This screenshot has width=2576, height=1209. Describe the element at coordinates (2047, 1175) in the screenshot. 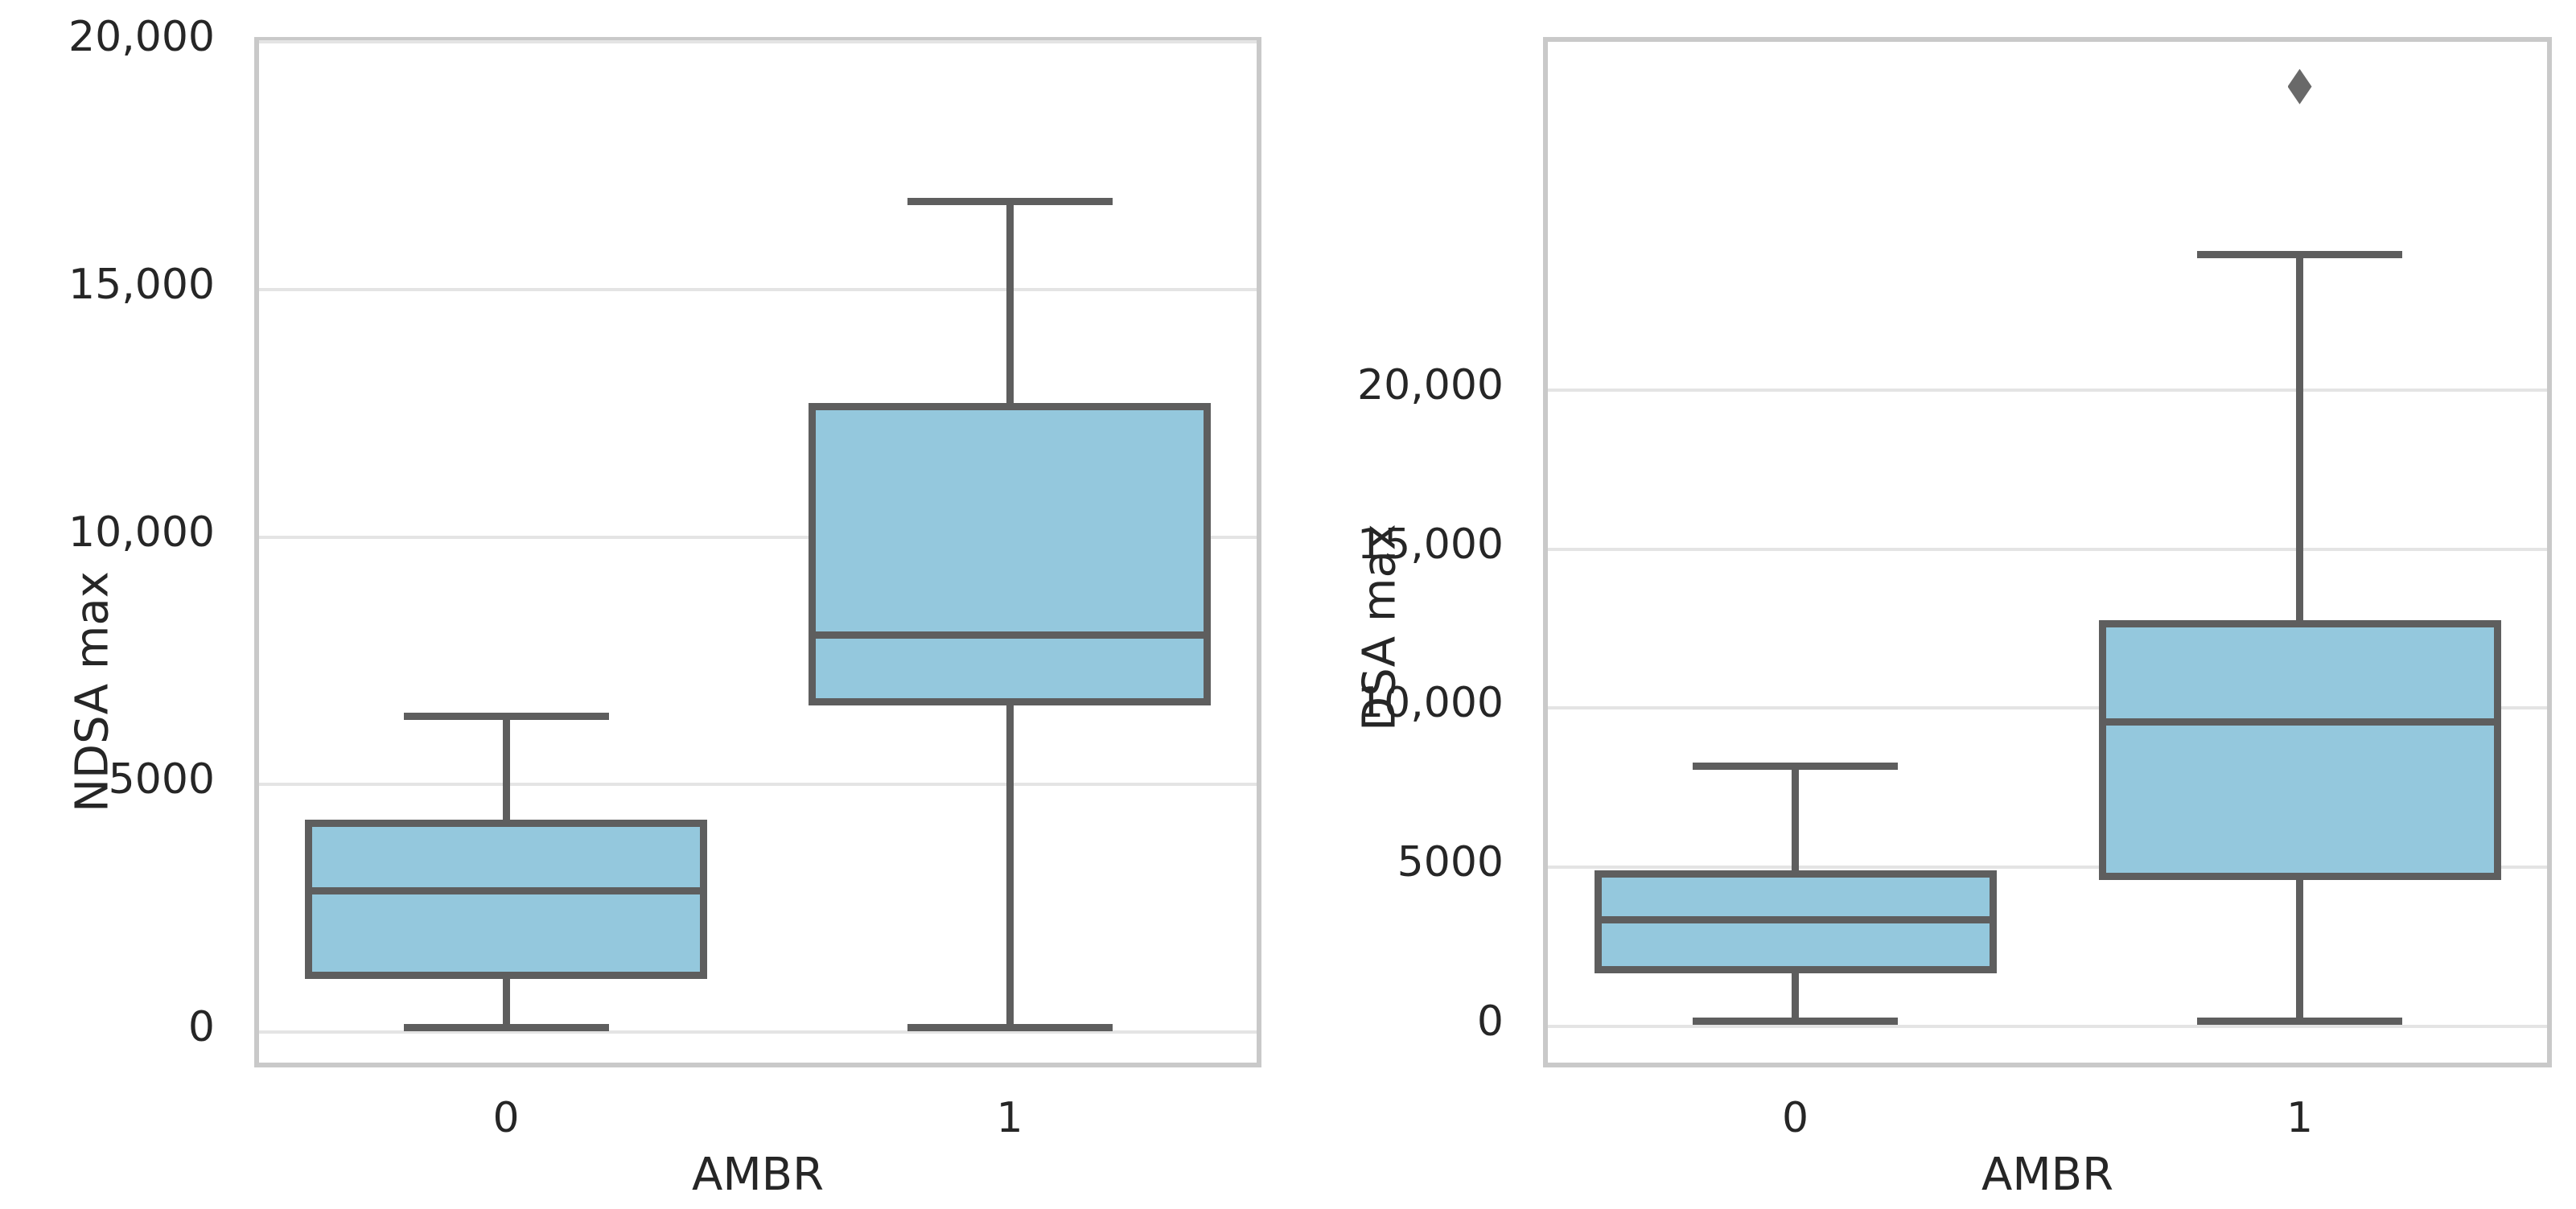

I see `x-axis-label-ambr-right: AMBR` at that location.